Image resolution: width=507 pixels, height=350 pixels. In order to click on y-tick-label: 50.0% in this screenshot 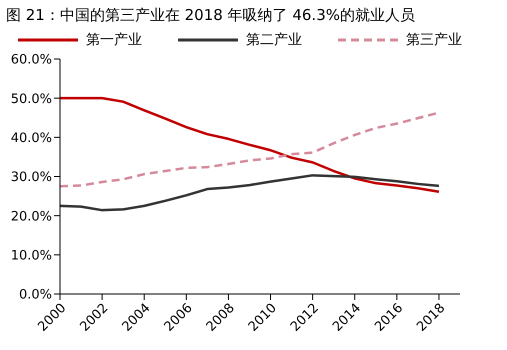, I will do `click(31, 99)`.